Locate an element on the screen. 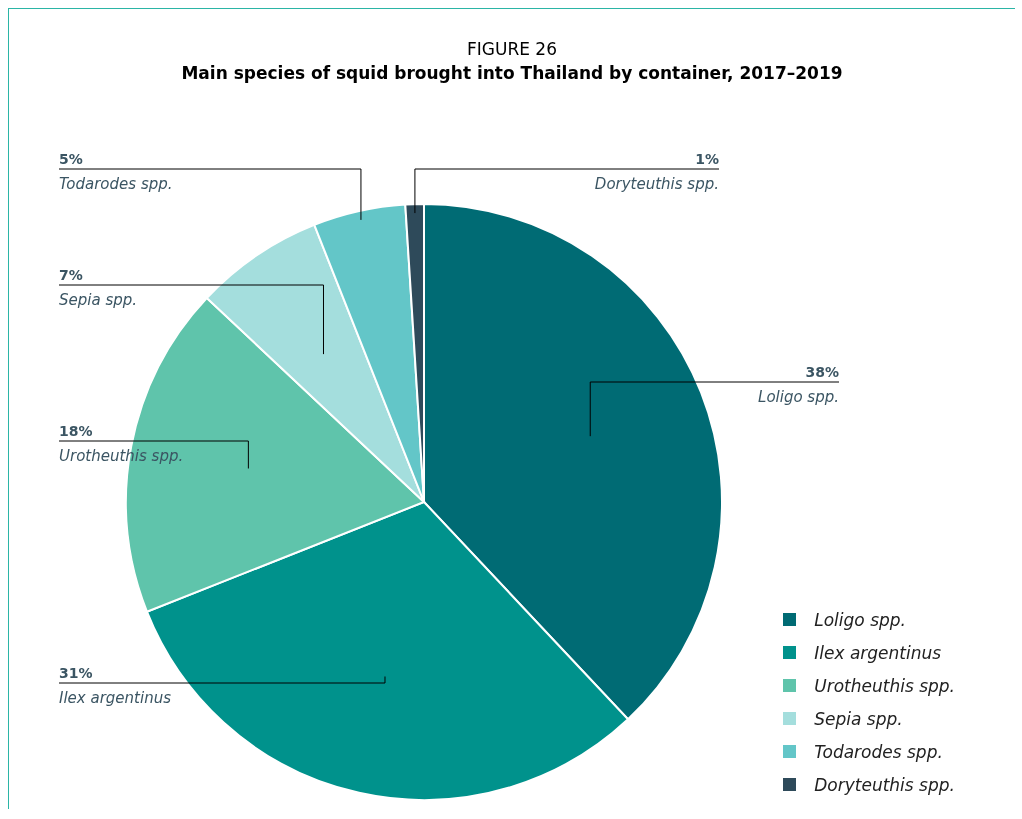 Image resolution: width=1022 pixels, height=819 pixels. chart-title: FIGURE 26 is located at coordinates (512, 49).